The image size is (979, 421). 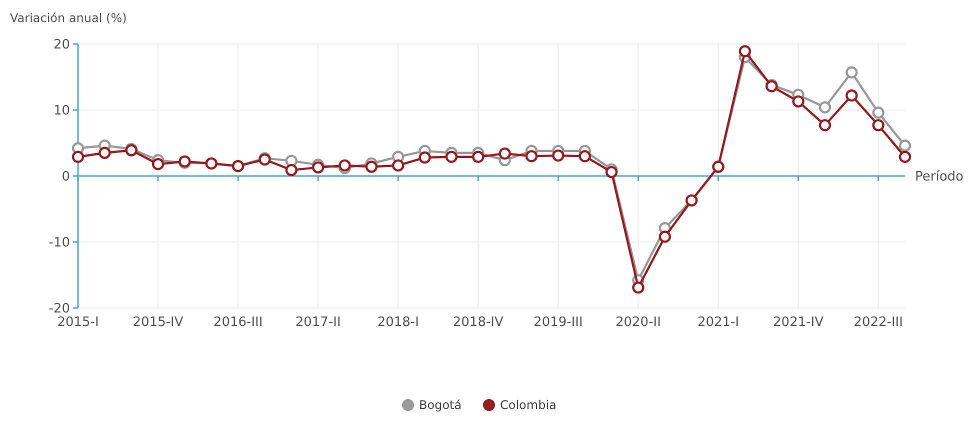 I want to click on y-tick-label: -10, so click(x=59, y=243).